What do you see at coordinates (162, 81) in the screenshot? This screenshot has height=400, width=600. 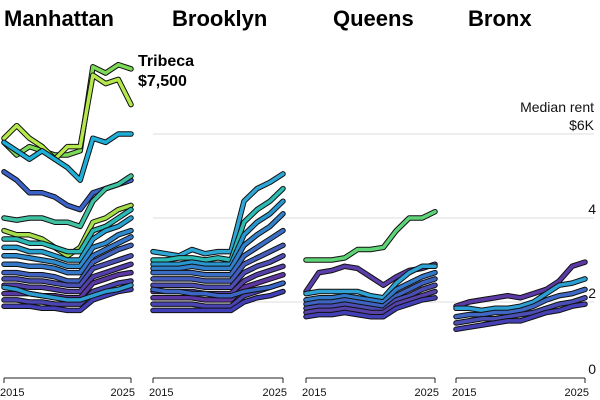 I see `tribeca-annotation-value: $7,500` at bounding box center [162, 81].